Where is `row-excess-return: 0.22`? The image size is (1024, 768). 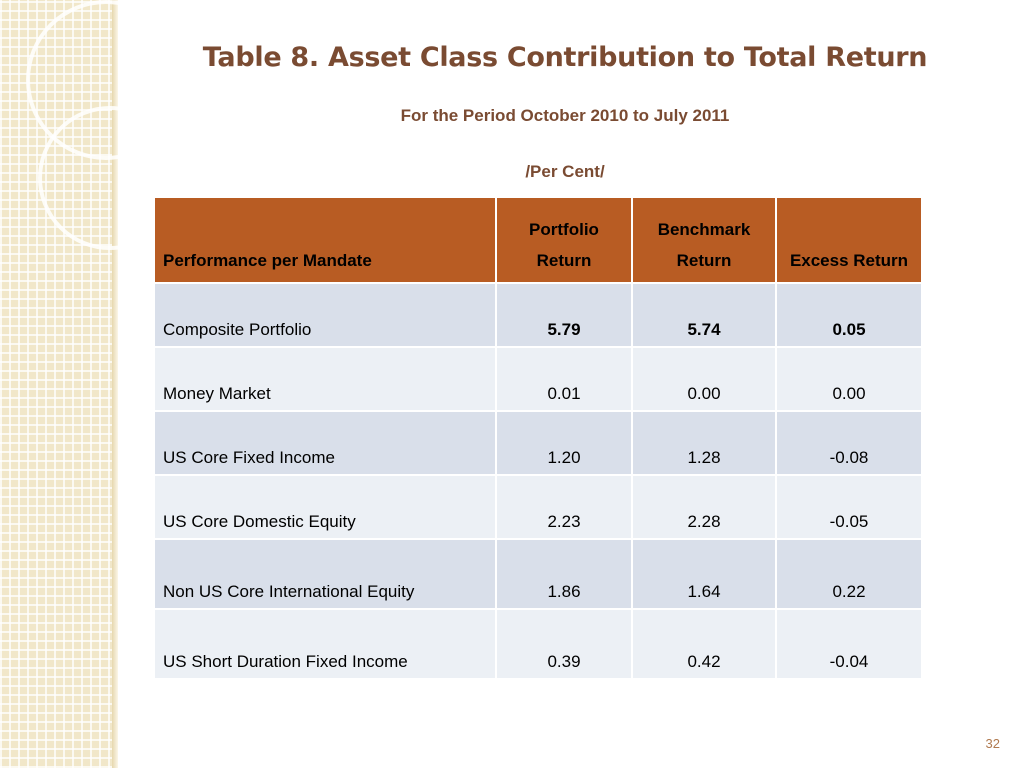
row-excess-return: 0.22 is located at coordinates (849, 574).